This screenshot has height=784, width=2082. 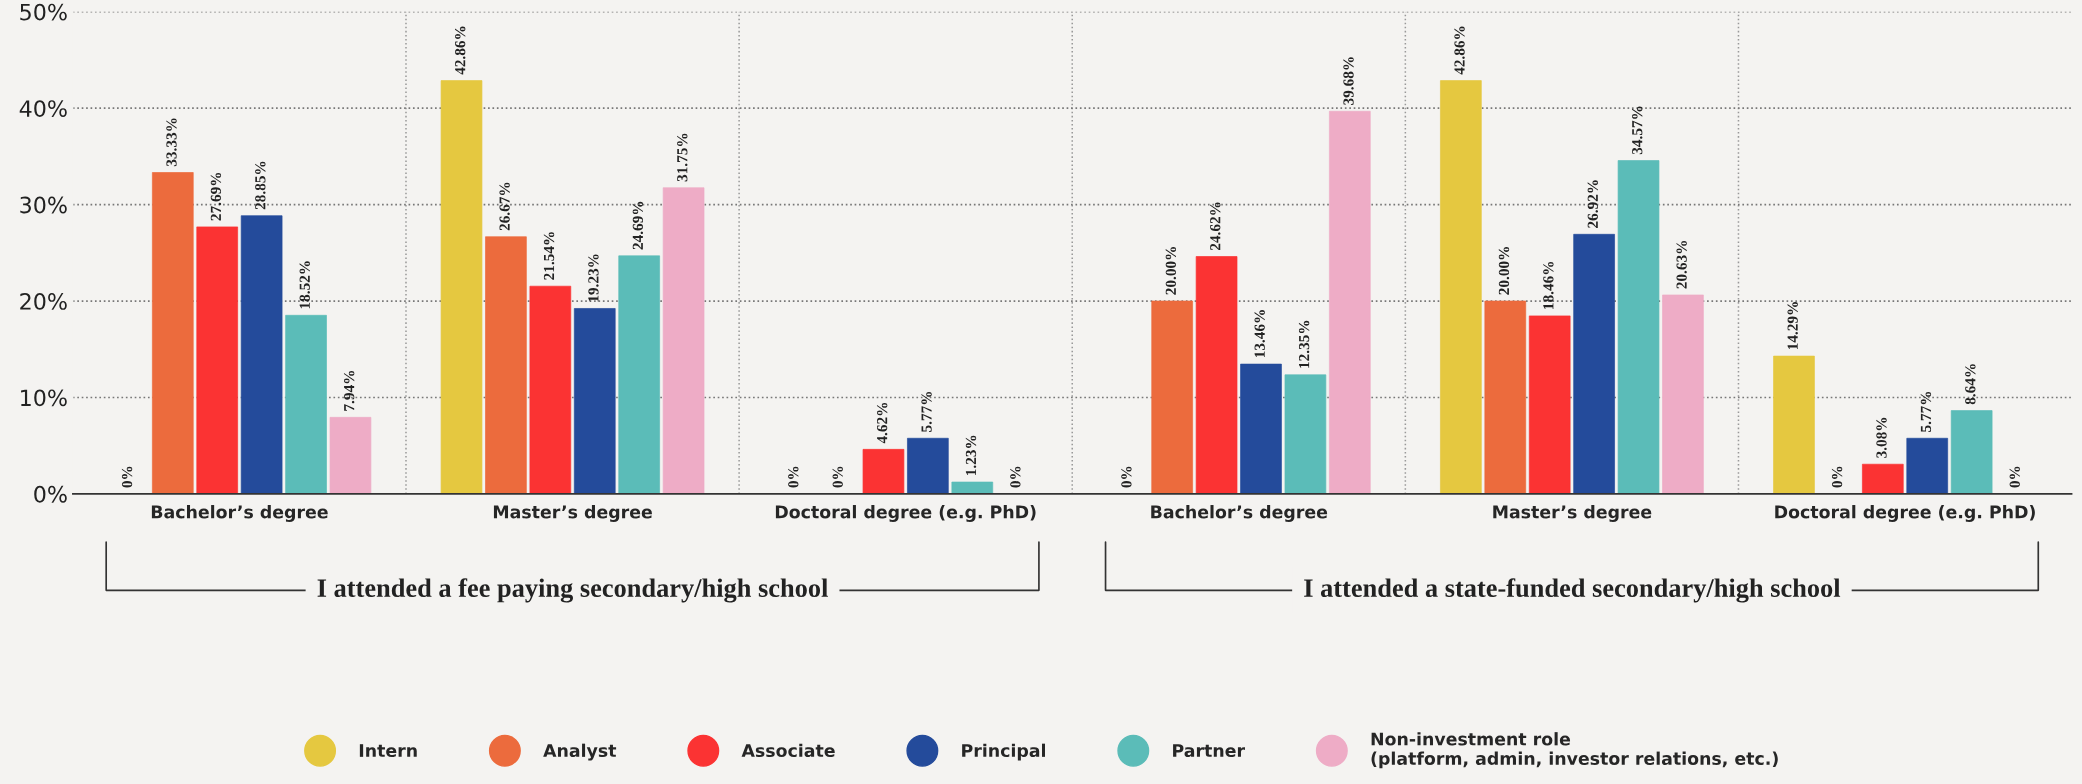 What do you see at coordinates (43, 205) in the screenshot?
I see `y-tick-label: 30%` at bounding box center [43, 205].